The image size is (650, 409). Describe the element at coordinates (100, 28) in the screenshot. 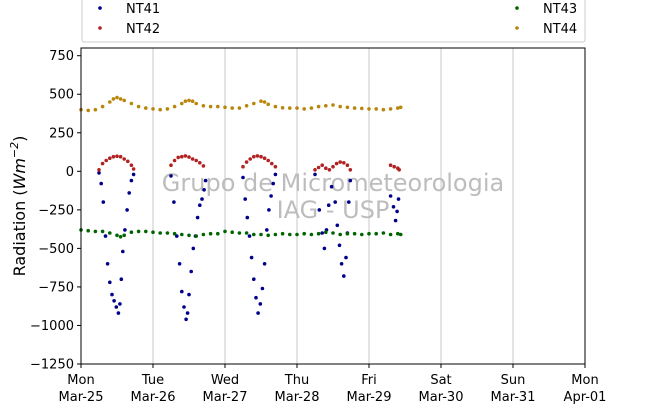

I see `legend-marker-NT42` at that location.